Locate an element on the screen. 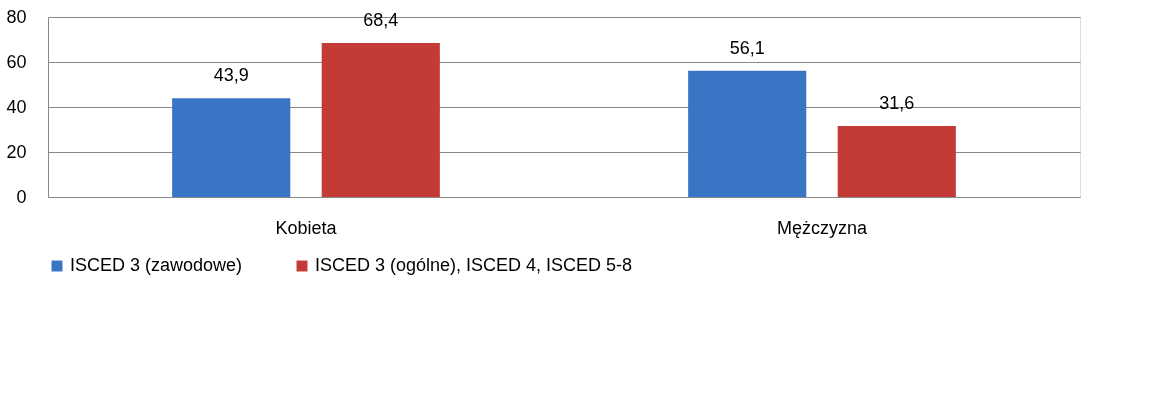  data-label: 68,4 is located at coordinates (381, 20).